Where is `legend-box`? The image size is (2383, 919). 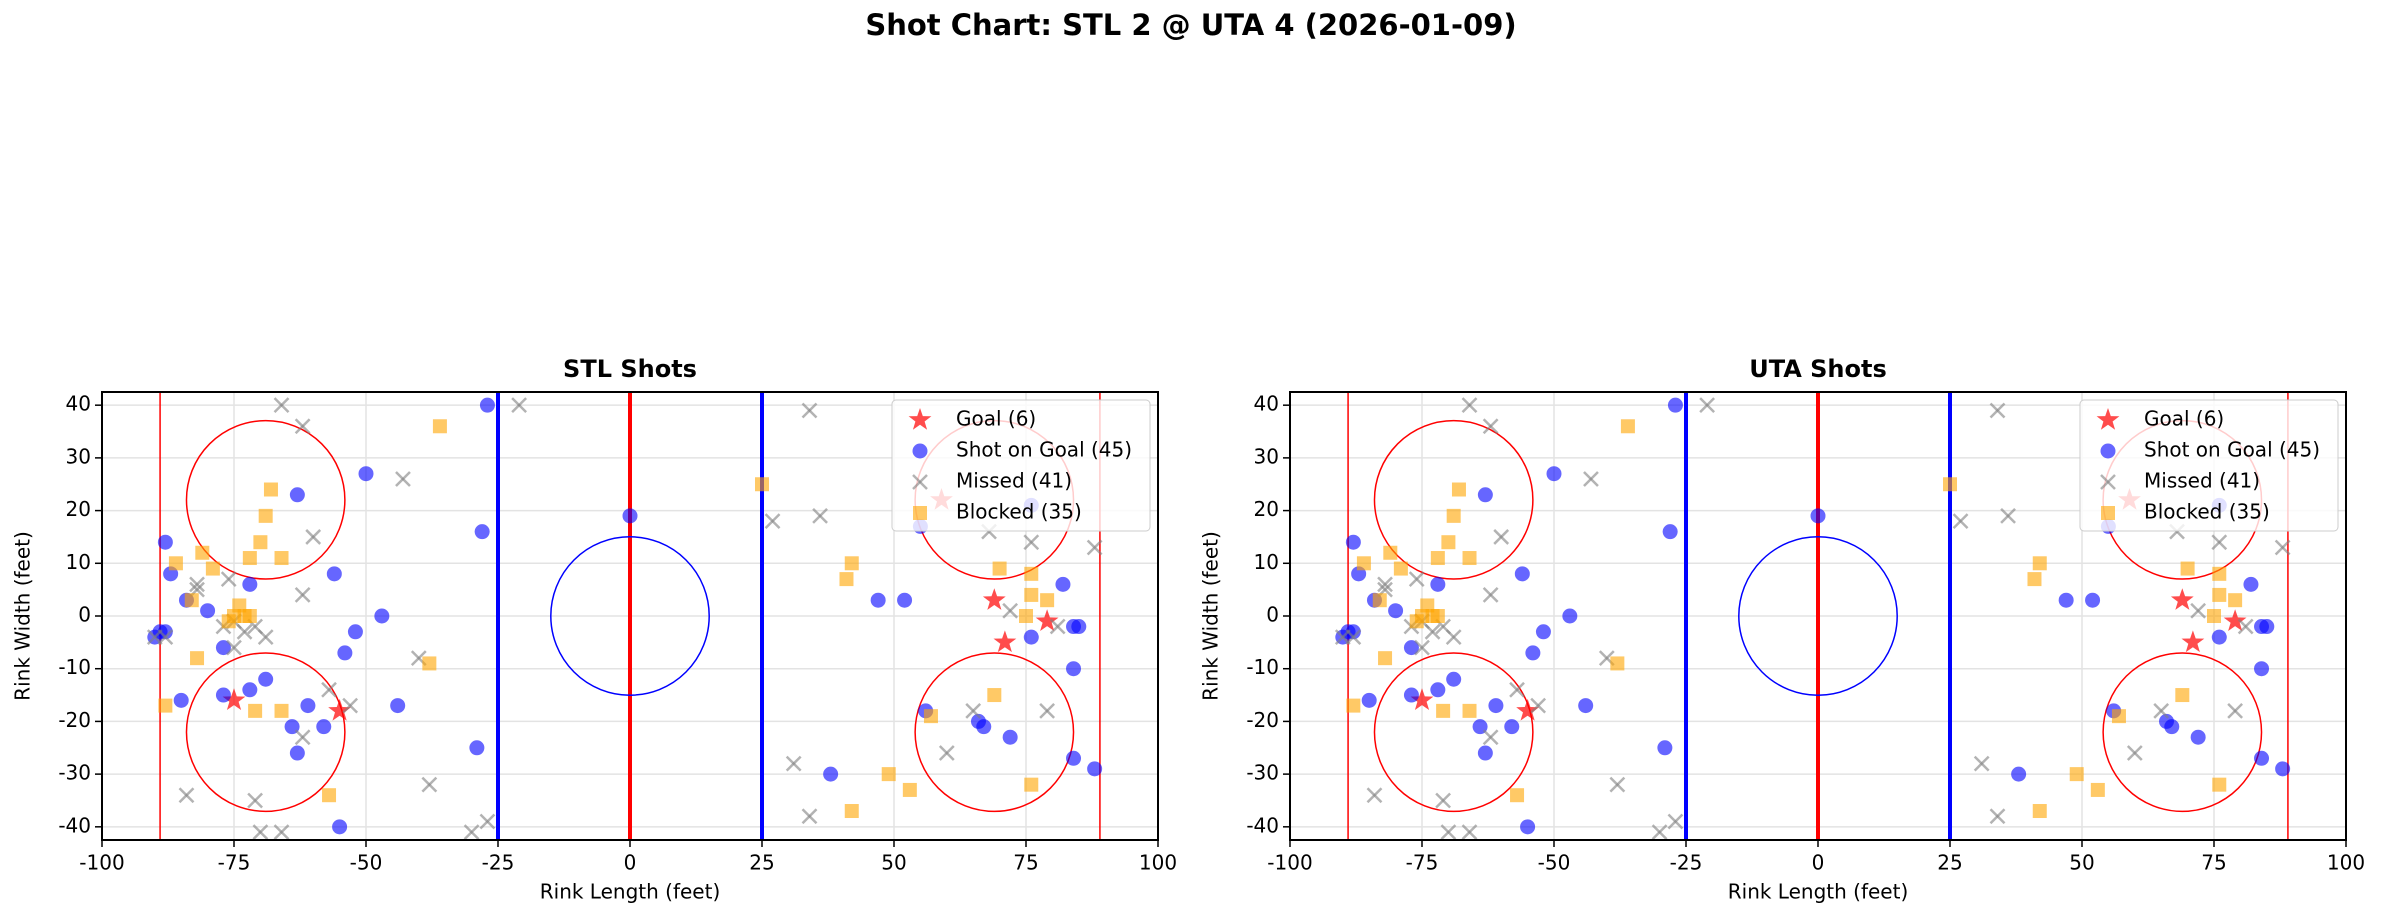
legend-box is located at coordinates (1021, 465).